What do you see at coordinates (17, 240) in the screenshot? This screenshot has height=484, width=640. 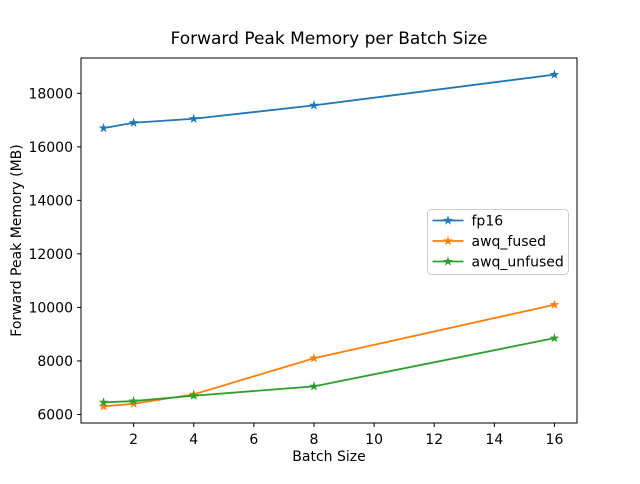 I see `y-axis-label: Forward Peak Memory (MB)` at bounding box center [17, 240].